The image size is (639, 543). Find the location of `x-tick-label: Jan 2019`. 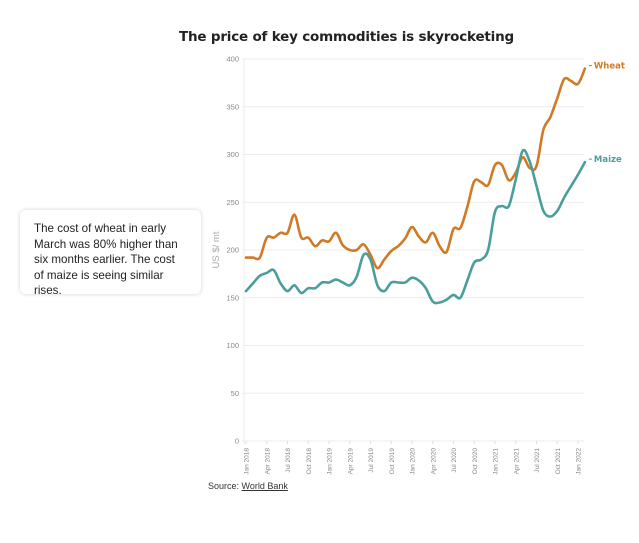

x-tick-label: Jan 2019 is located at coordinates (330, 461).